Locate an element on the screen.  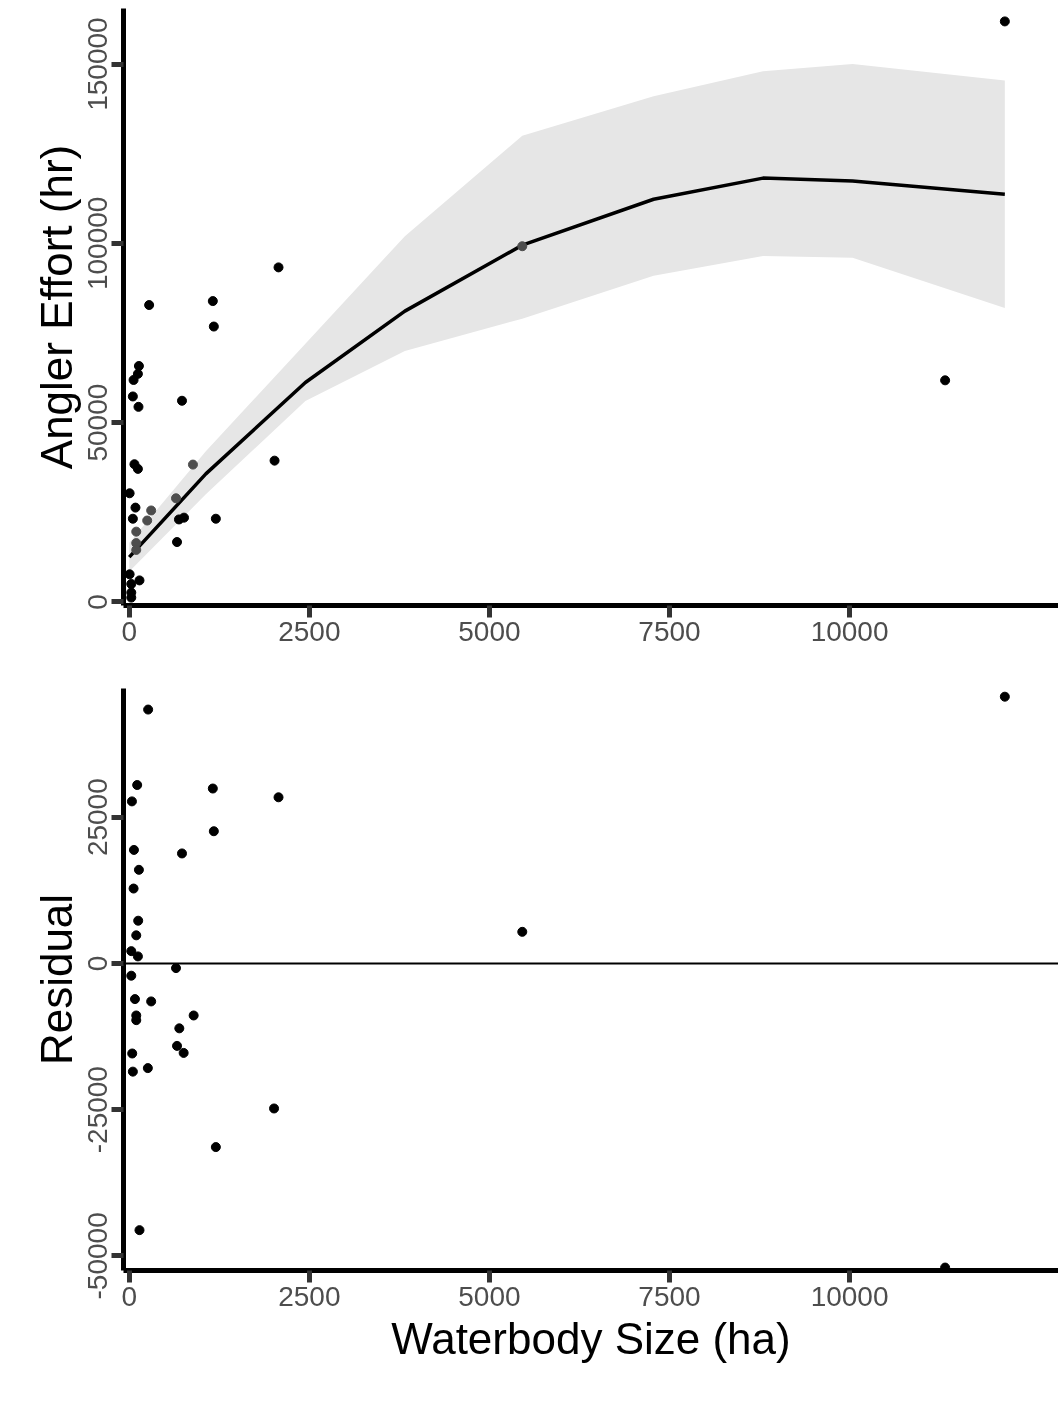
x-axis-title: Waterbody Size (ha) is located at coordinates (591, 1338).